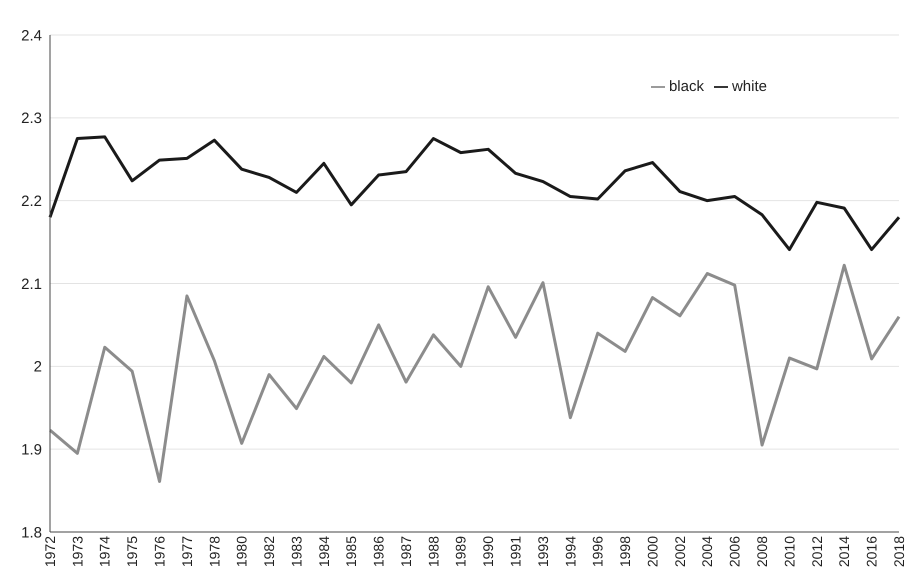 Image resolution: width=915 pixels, height=584 pixels. Describe the element at coordinates (460, 552) in the screenshot. I see `x-tick-label: 1989` at that location.